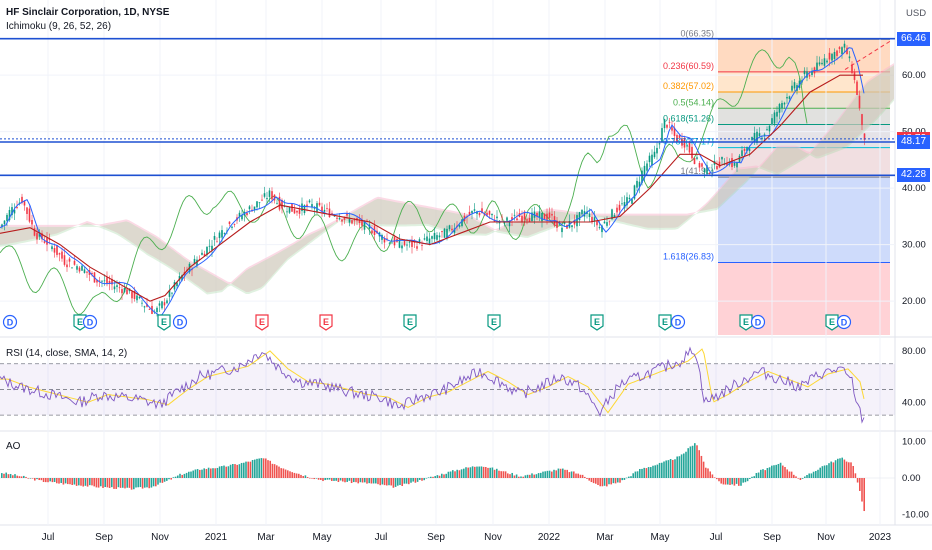 Image resolution: width=932 pixels, height=550 pixels. Describe the element at coordinates (688, 66) in the screenshot. I see `fib-level-label: 0.236(60.59)` at that location.